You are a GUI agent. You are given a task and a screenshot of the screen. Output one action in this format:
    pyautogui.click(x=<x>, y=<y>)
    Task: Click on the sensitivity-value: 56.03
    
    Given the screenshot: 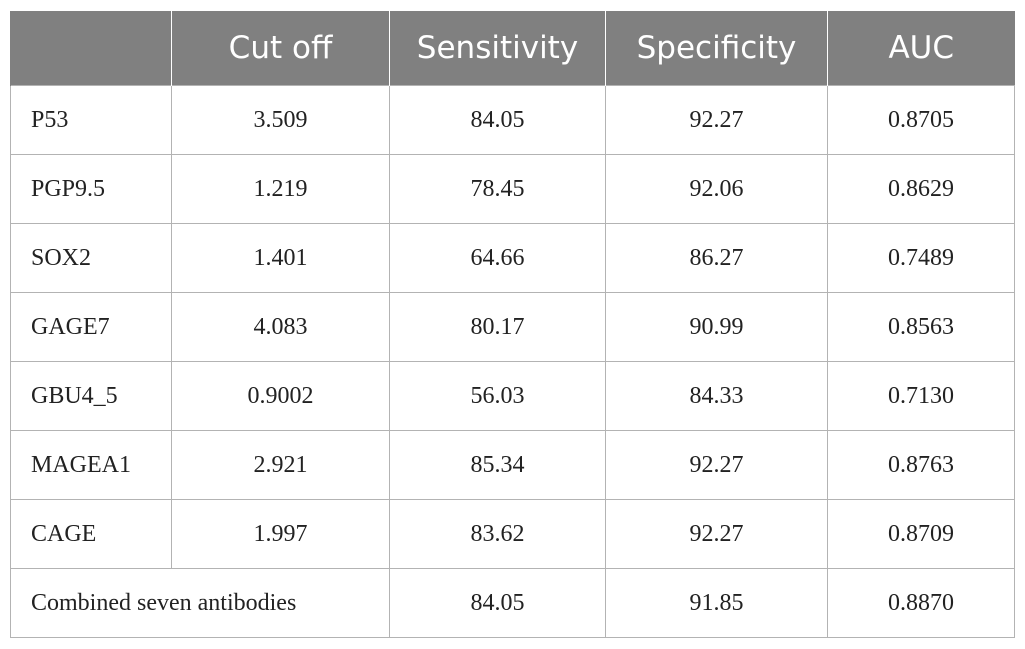 What is the action you would take?
    pyautogui.click(x=497, y=396)
    